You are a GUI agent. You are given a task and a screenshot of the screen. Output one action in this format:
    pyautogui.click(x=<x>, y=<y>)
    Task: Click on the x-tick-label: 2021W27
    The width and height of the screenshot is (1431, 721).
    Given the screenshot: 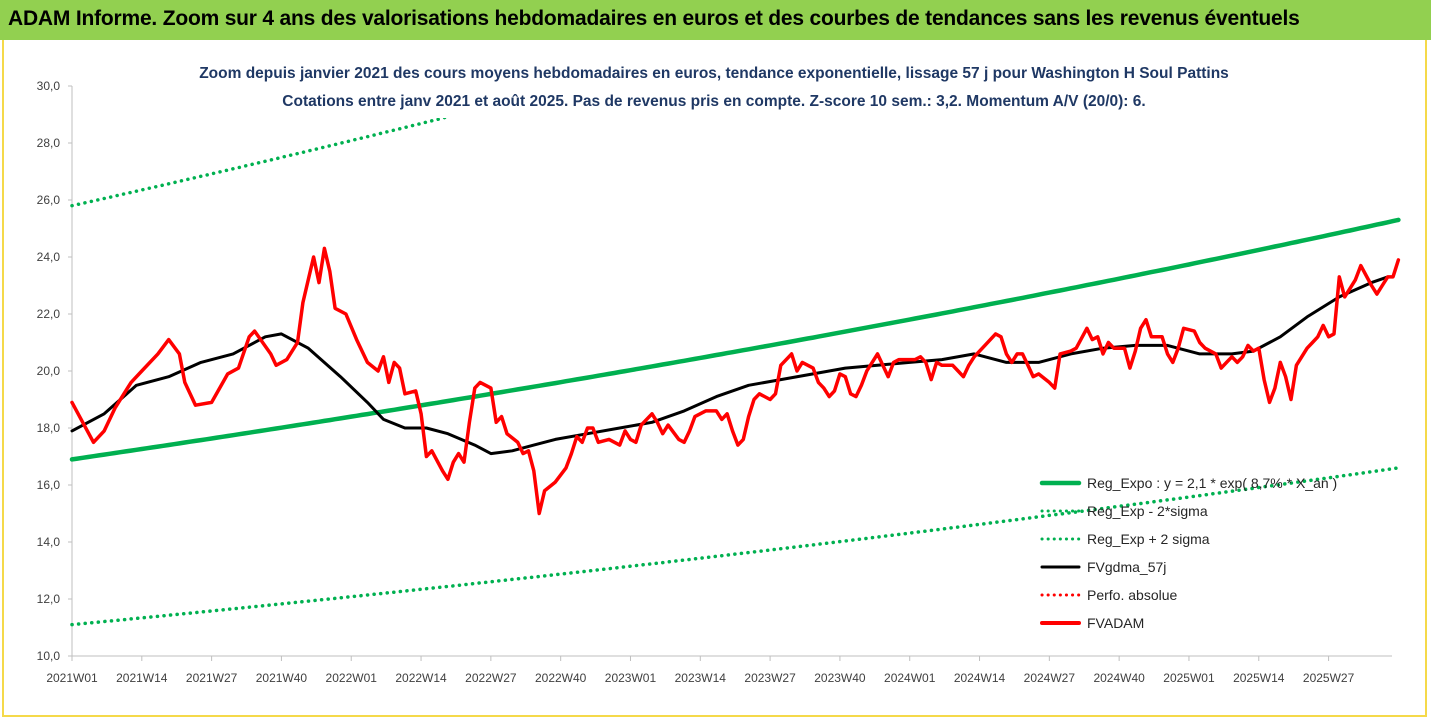 What is the action you would take?
    pyautogui.click(x=212, y=678)
    